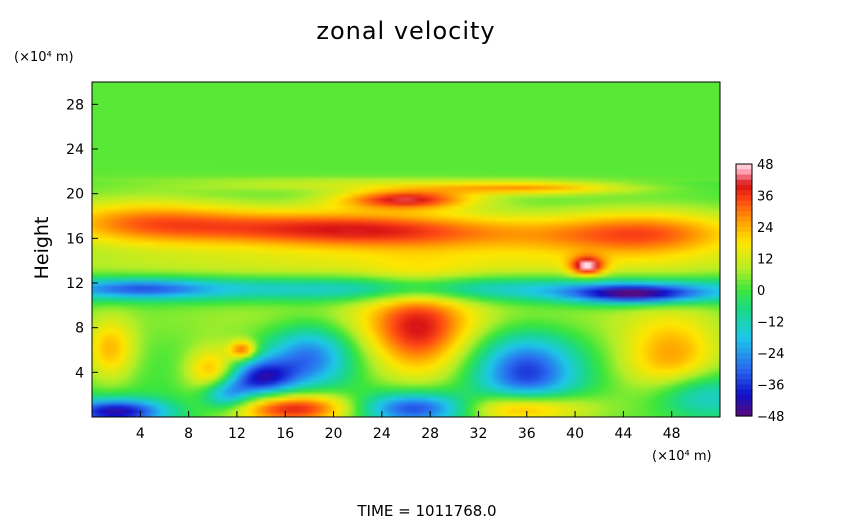  I want to click on colorbar-tick-label: −24, so click(770, 354).